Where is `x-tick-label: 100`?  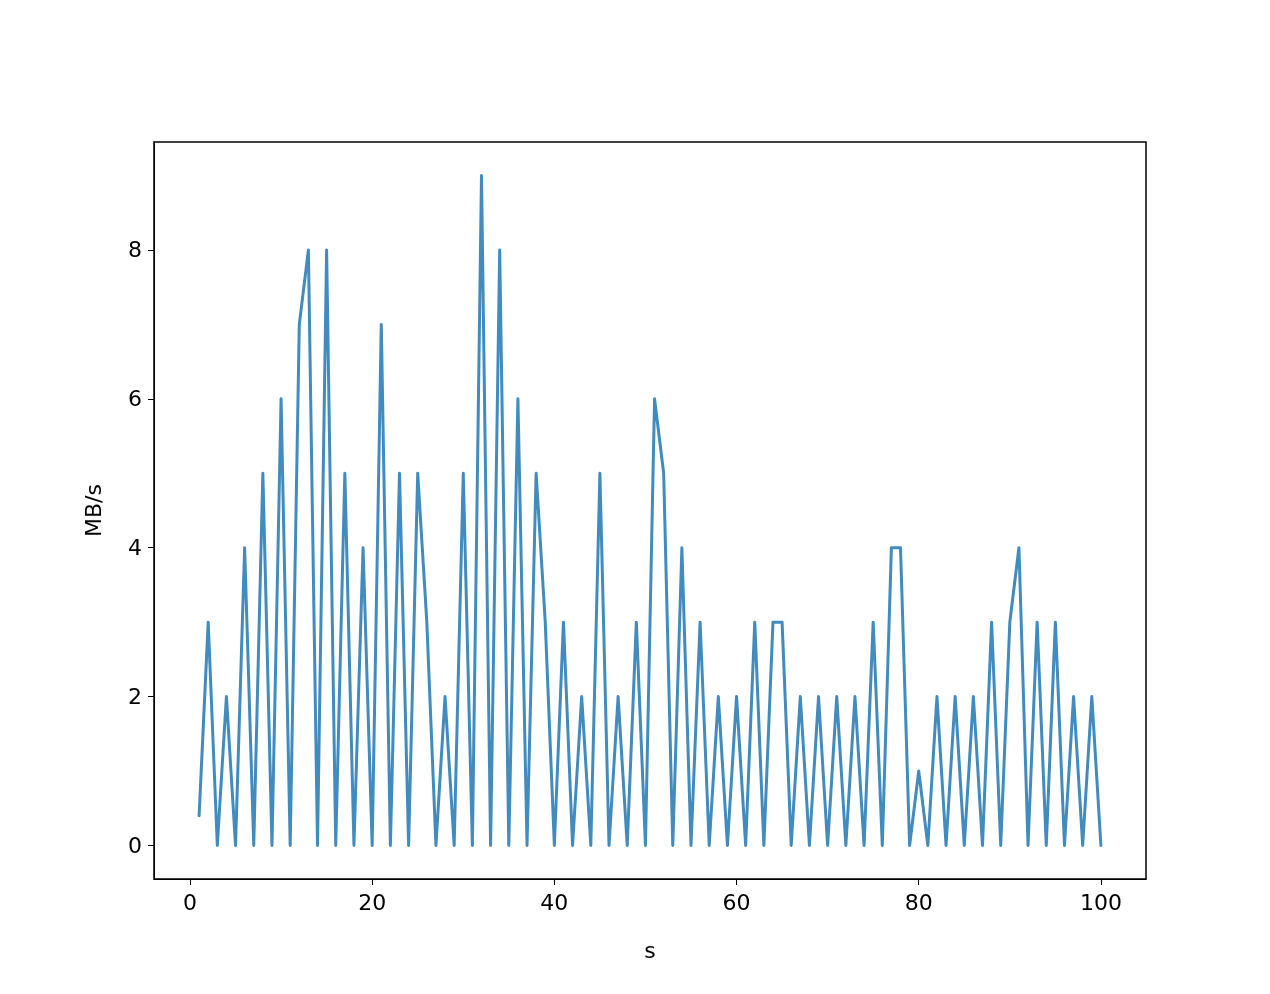
x-tick-label: 100 is located at coordinates (1100, 902).